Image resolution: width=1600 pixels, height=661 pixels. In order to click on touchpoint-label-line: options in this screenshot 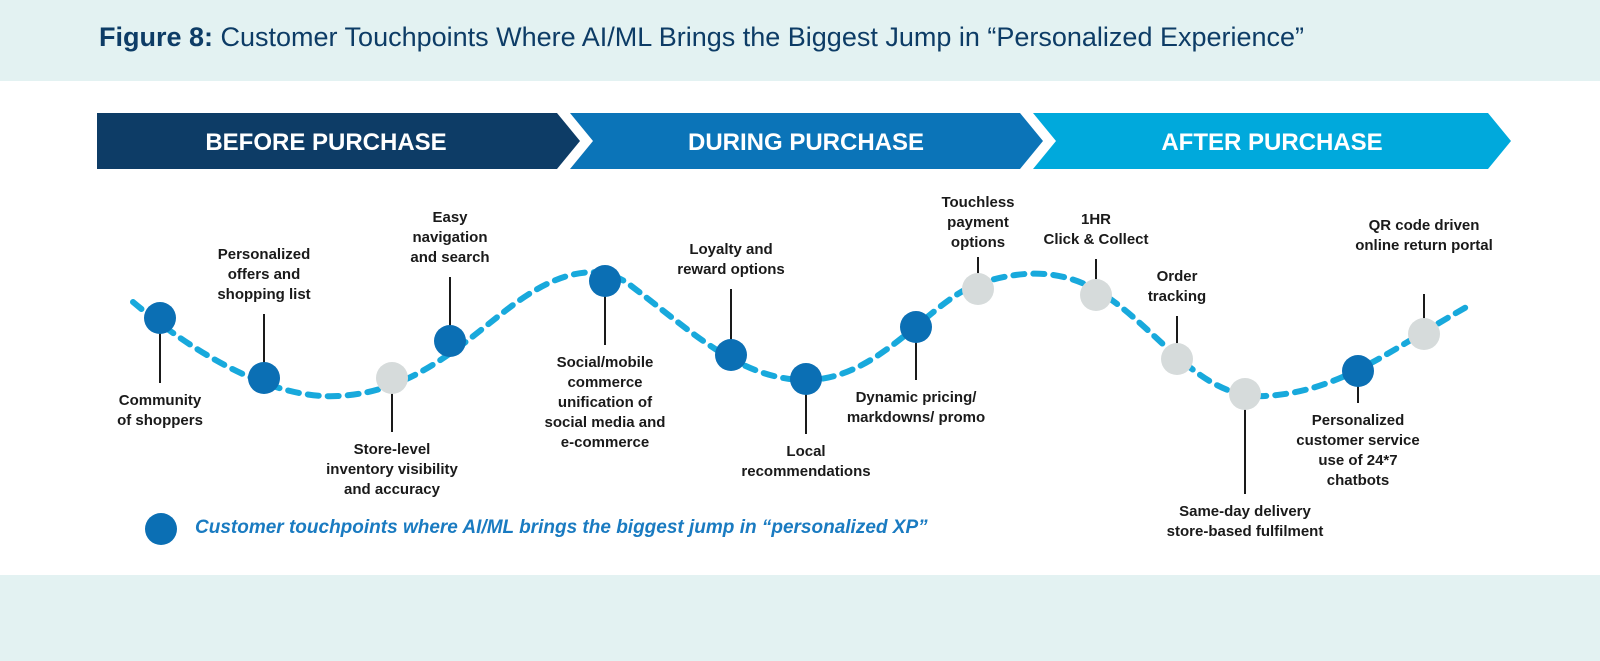, I will do `click(978, 242)`.